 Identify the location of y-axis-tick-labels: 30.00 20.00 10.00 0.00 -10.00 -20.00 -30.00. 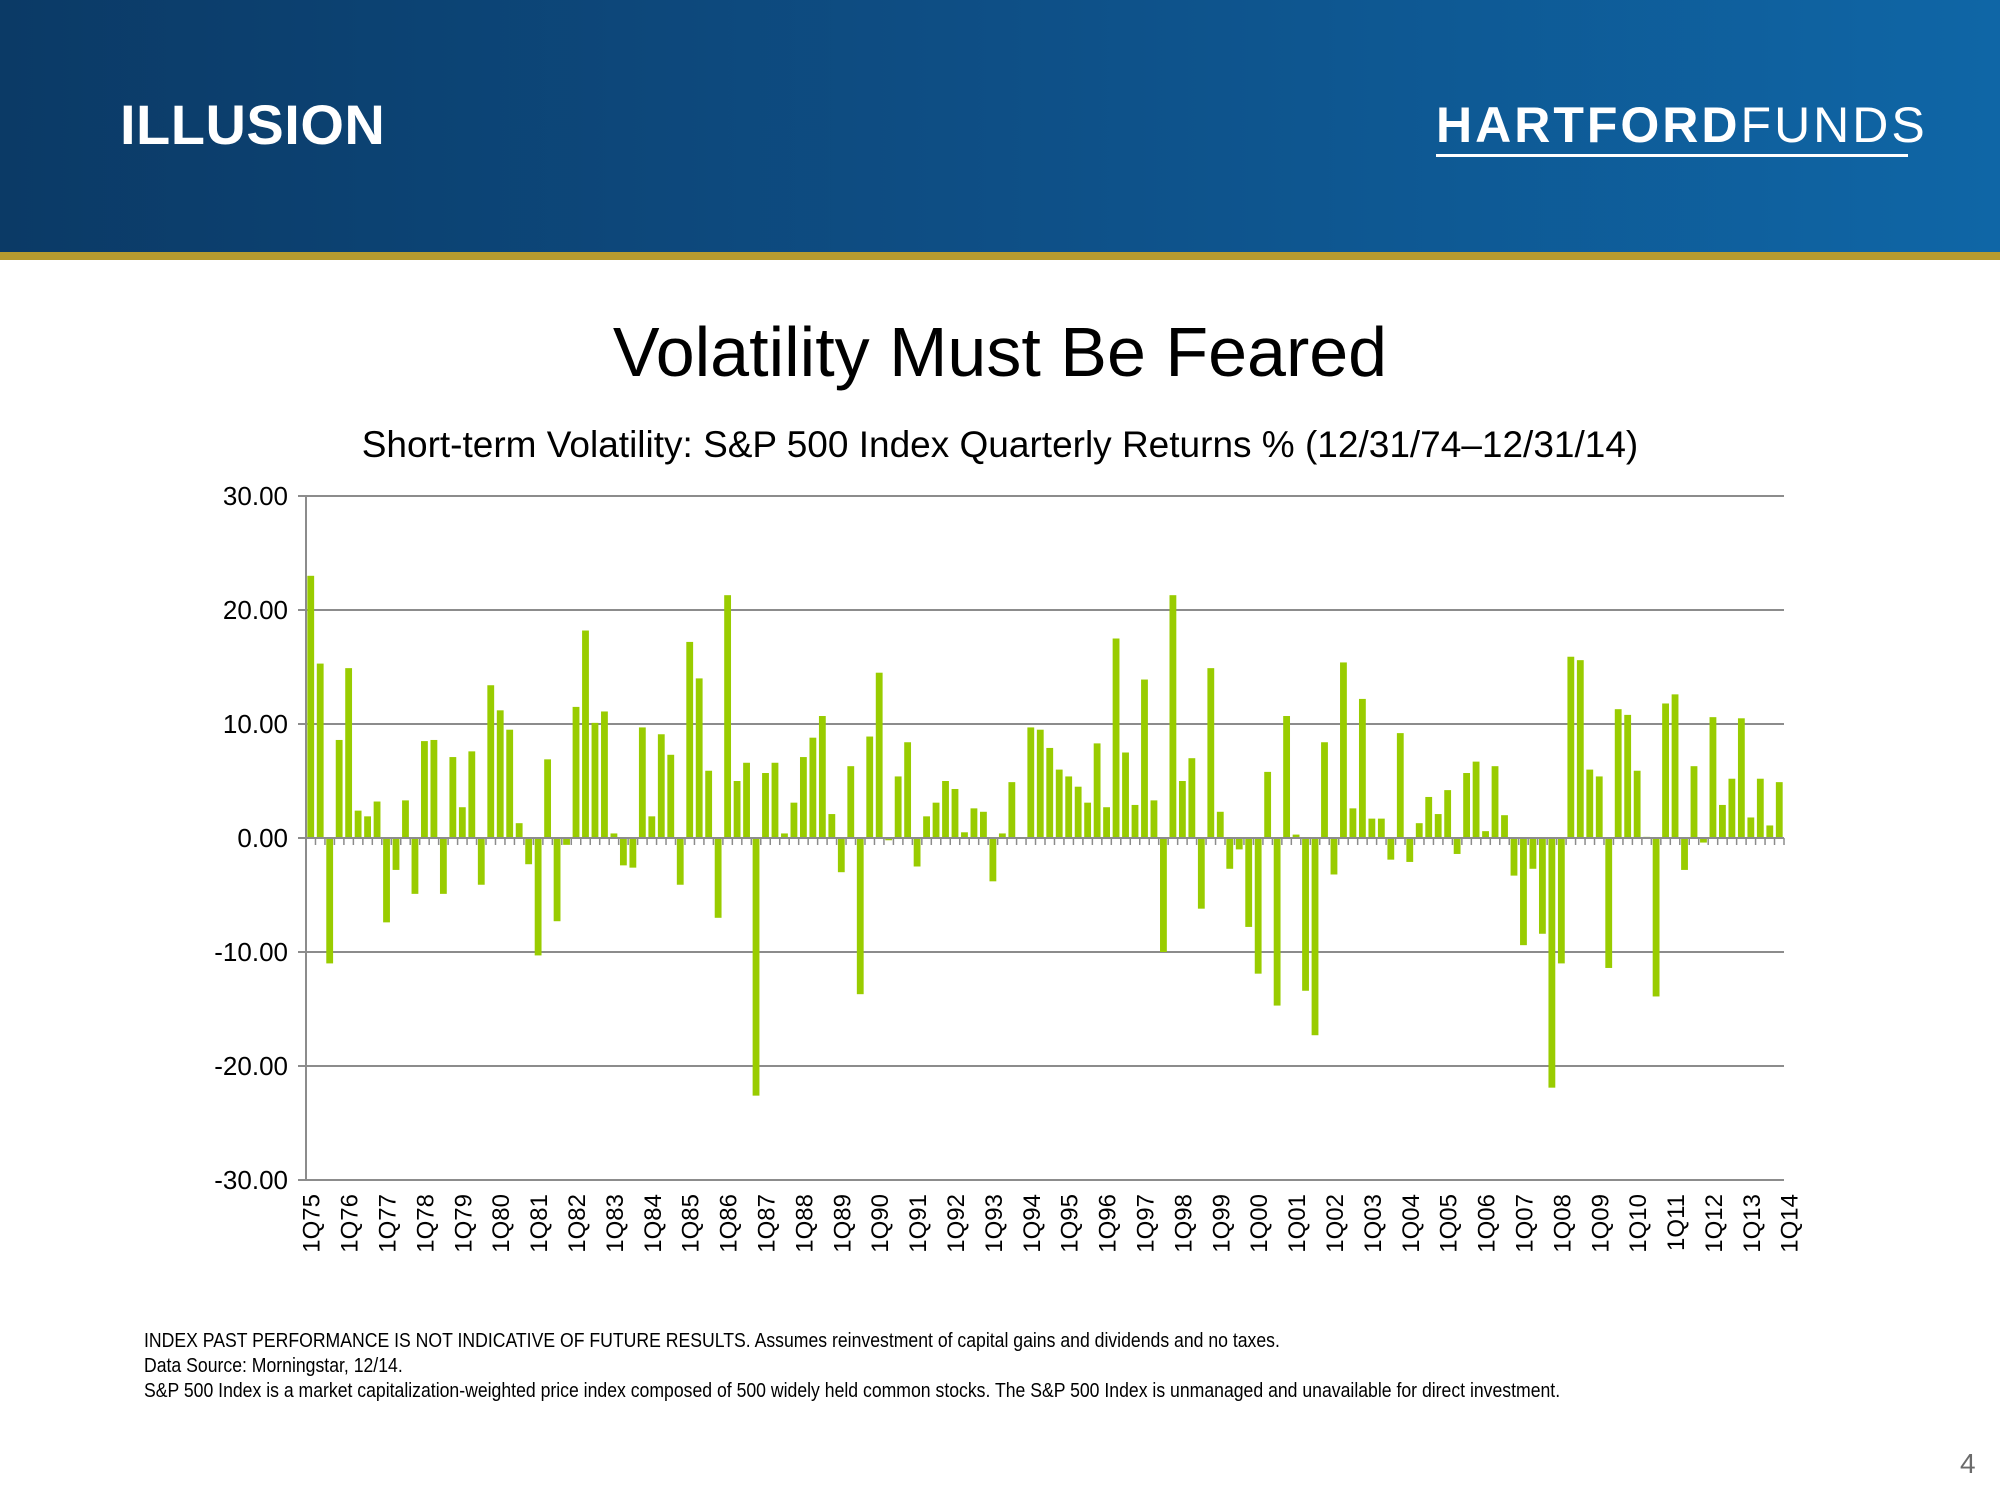
(251, 838).